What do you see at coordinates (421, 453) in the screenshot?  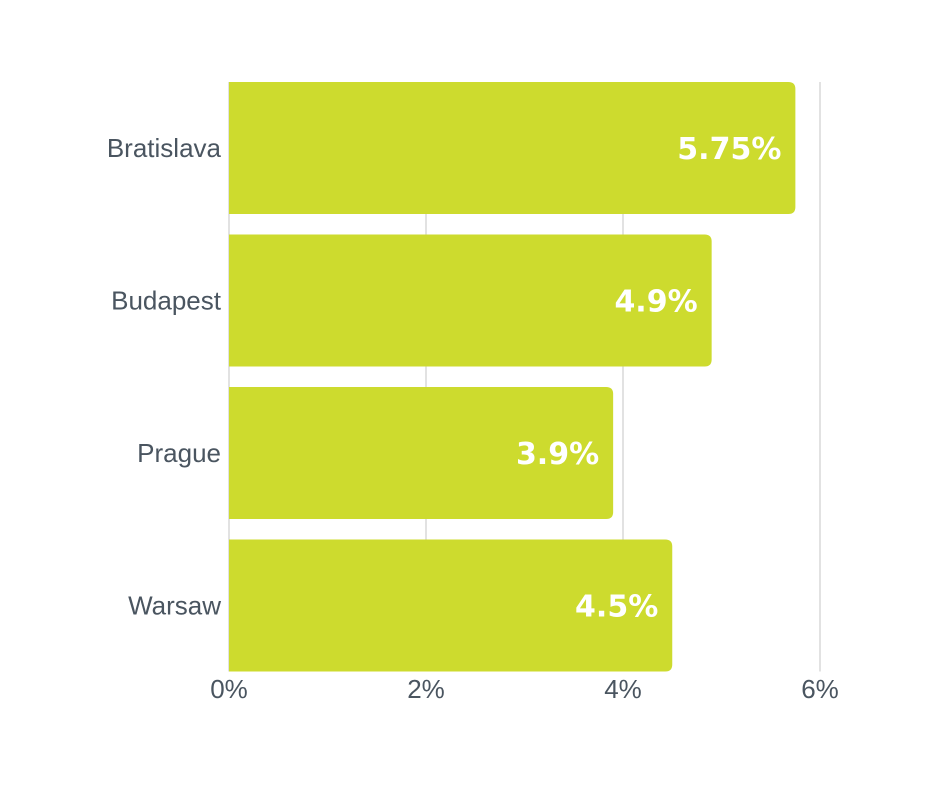 I see `bar-prague` at bounding box center [421, 453].